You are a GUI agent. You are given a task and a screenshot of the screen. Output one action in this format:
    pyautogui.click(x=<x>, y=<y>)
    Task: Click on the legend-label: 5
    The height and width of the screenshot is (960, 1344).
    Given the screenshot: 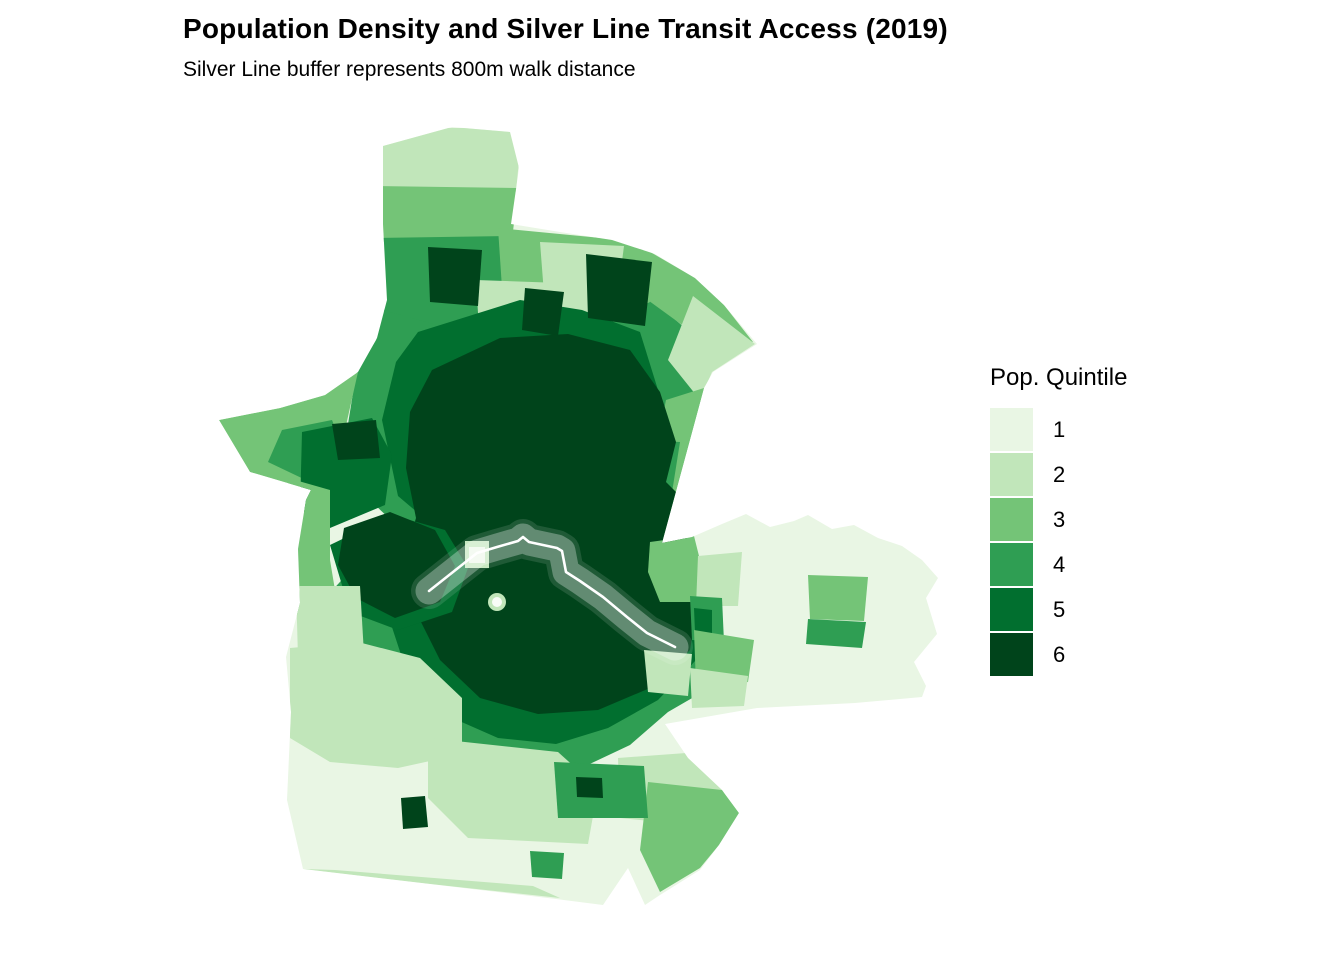 What is the action you would take?
    pyautogui.click(x=1059, y=609)
    